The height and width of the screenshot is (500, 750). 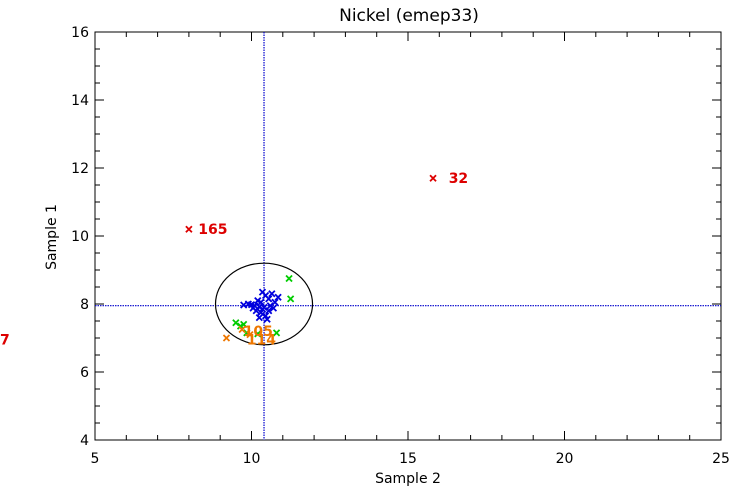 What do you see at coordinates (565, 459) in the screenshot?
I see `x-tick-label: 20` at bounding box center [565, 459].